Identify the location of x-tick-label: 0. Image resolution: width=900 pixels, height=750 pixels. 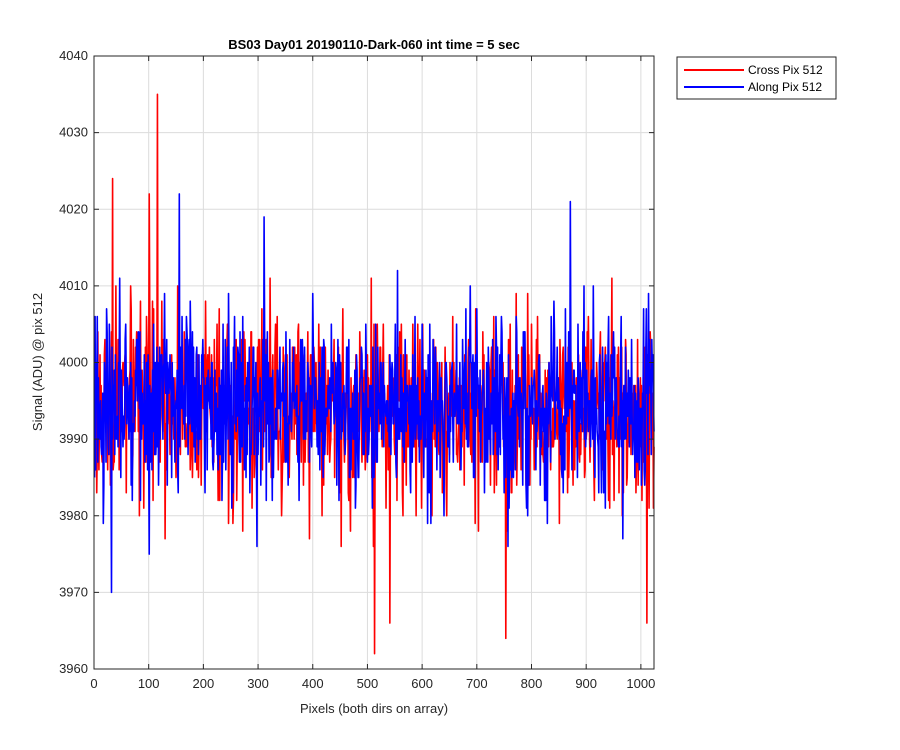
(93, 683).